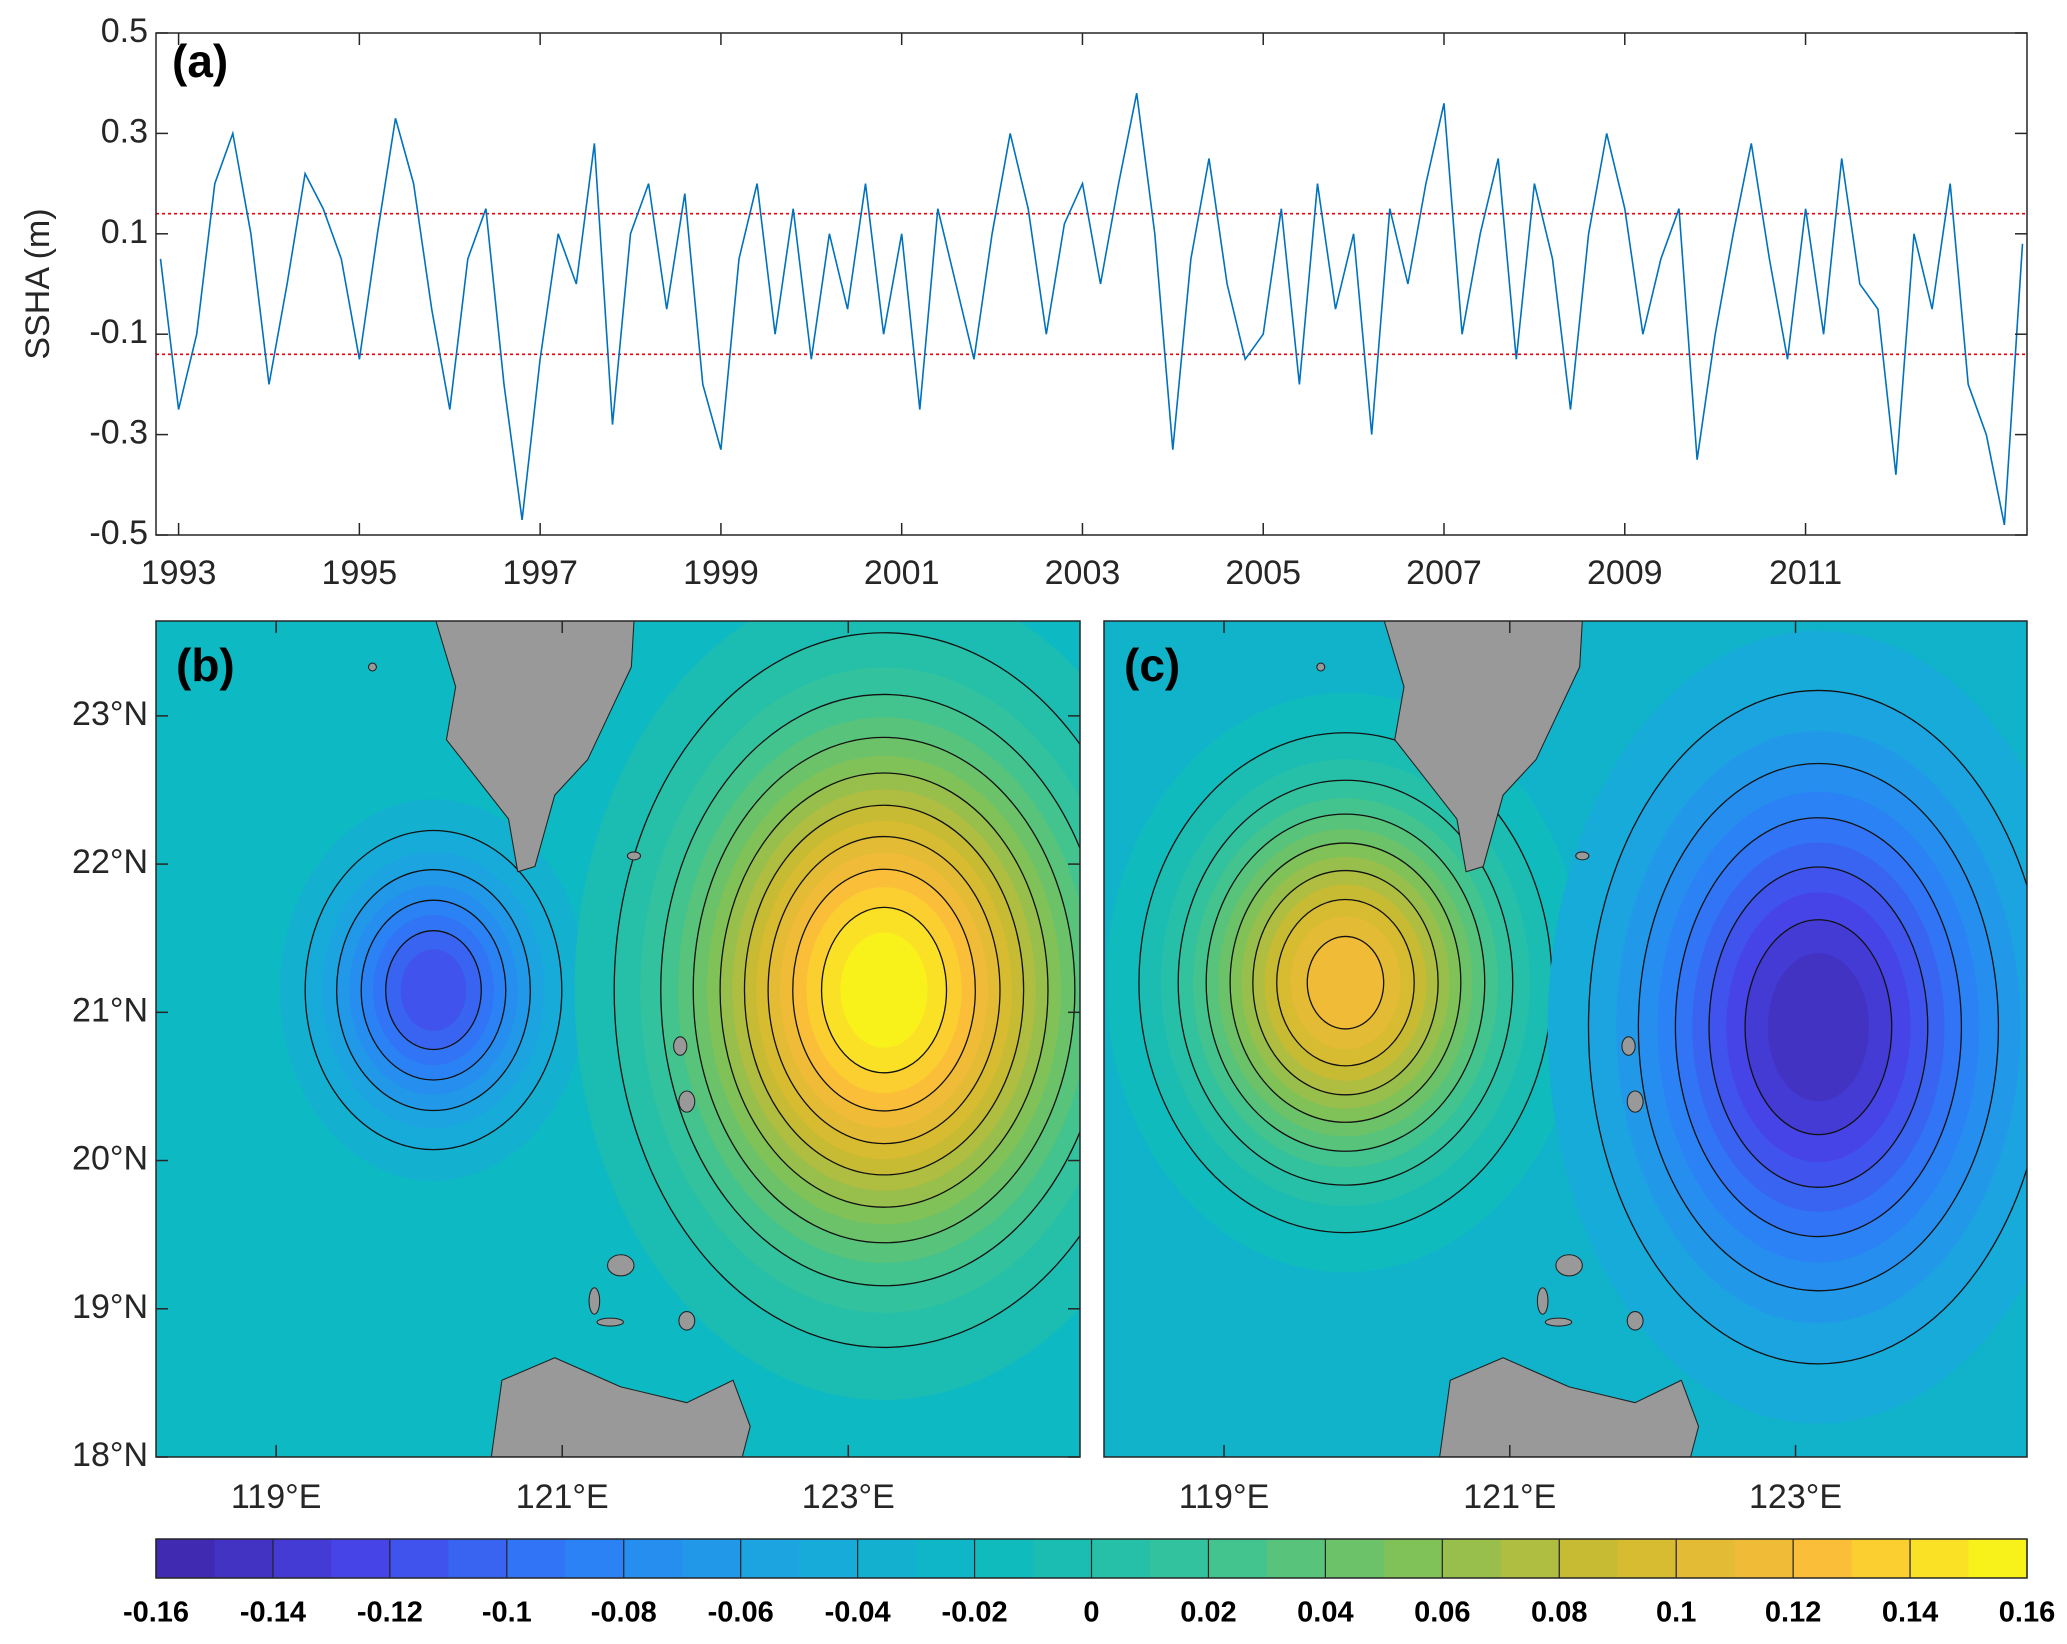 Image resolution: width=2067 pixels, height=1644 pixels. What do you see at coordinates (124, 31) in the screenshot?
I see `y-tick-label: 0.5` at bounding box center [124, 31].